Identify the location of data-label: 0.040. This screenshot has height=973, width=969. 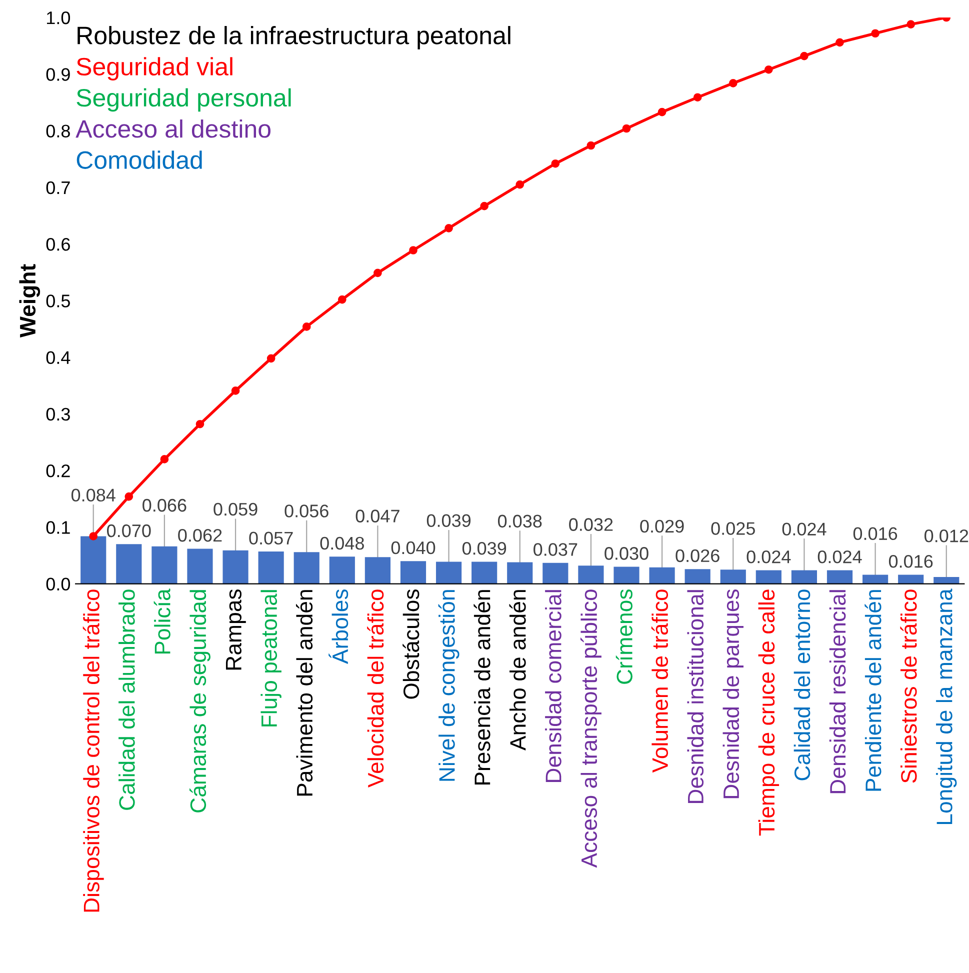
(413, 547).